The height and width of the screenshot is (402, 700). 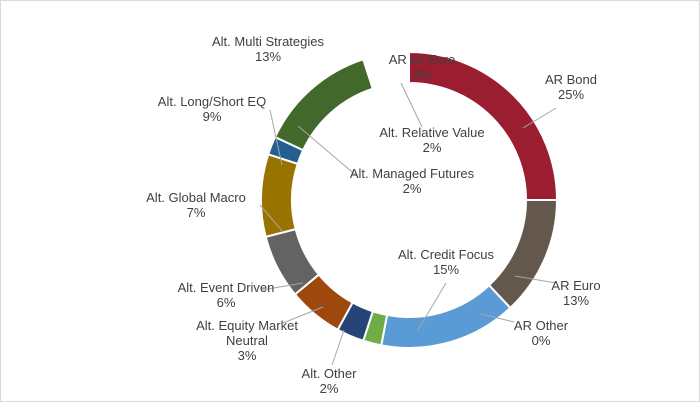 I want to click on leader-line-alt-global-macro, so click(x=271, y=218).